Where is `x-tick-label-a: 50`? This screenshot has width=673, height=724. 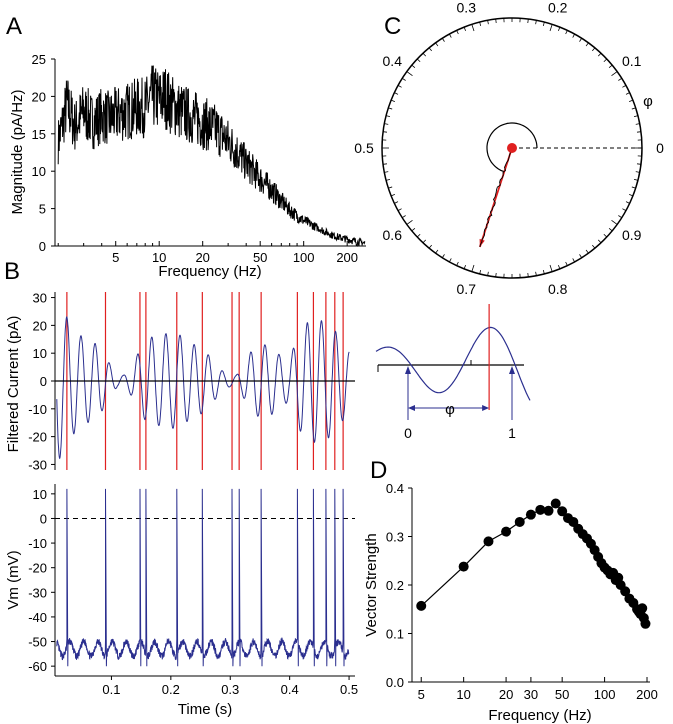 x-tick-label-a: 50 is located at coordinates (260, 257).